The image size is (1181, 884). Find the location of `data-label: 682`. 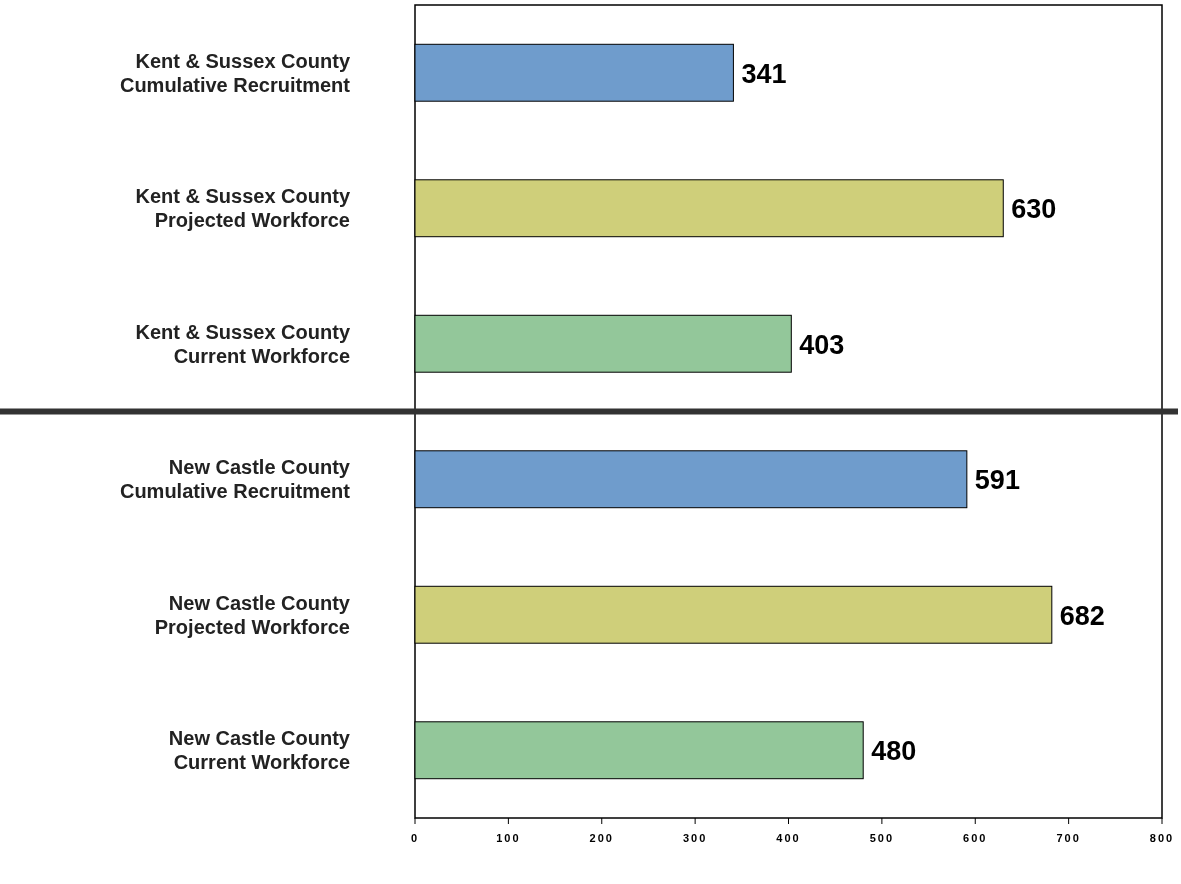

data-label: 682 is located at coordinates (1082, 615).